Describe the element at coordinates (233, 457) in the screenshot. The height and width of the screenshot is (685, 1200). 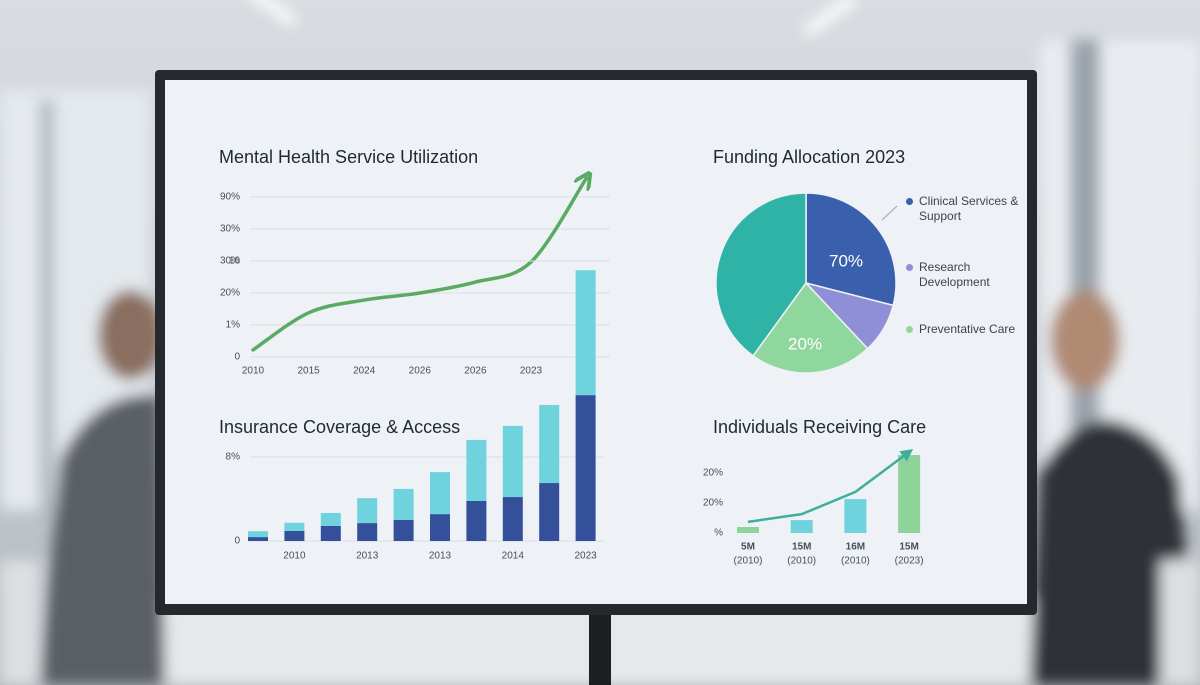
I see `y-tick-label: 8%` at that location.